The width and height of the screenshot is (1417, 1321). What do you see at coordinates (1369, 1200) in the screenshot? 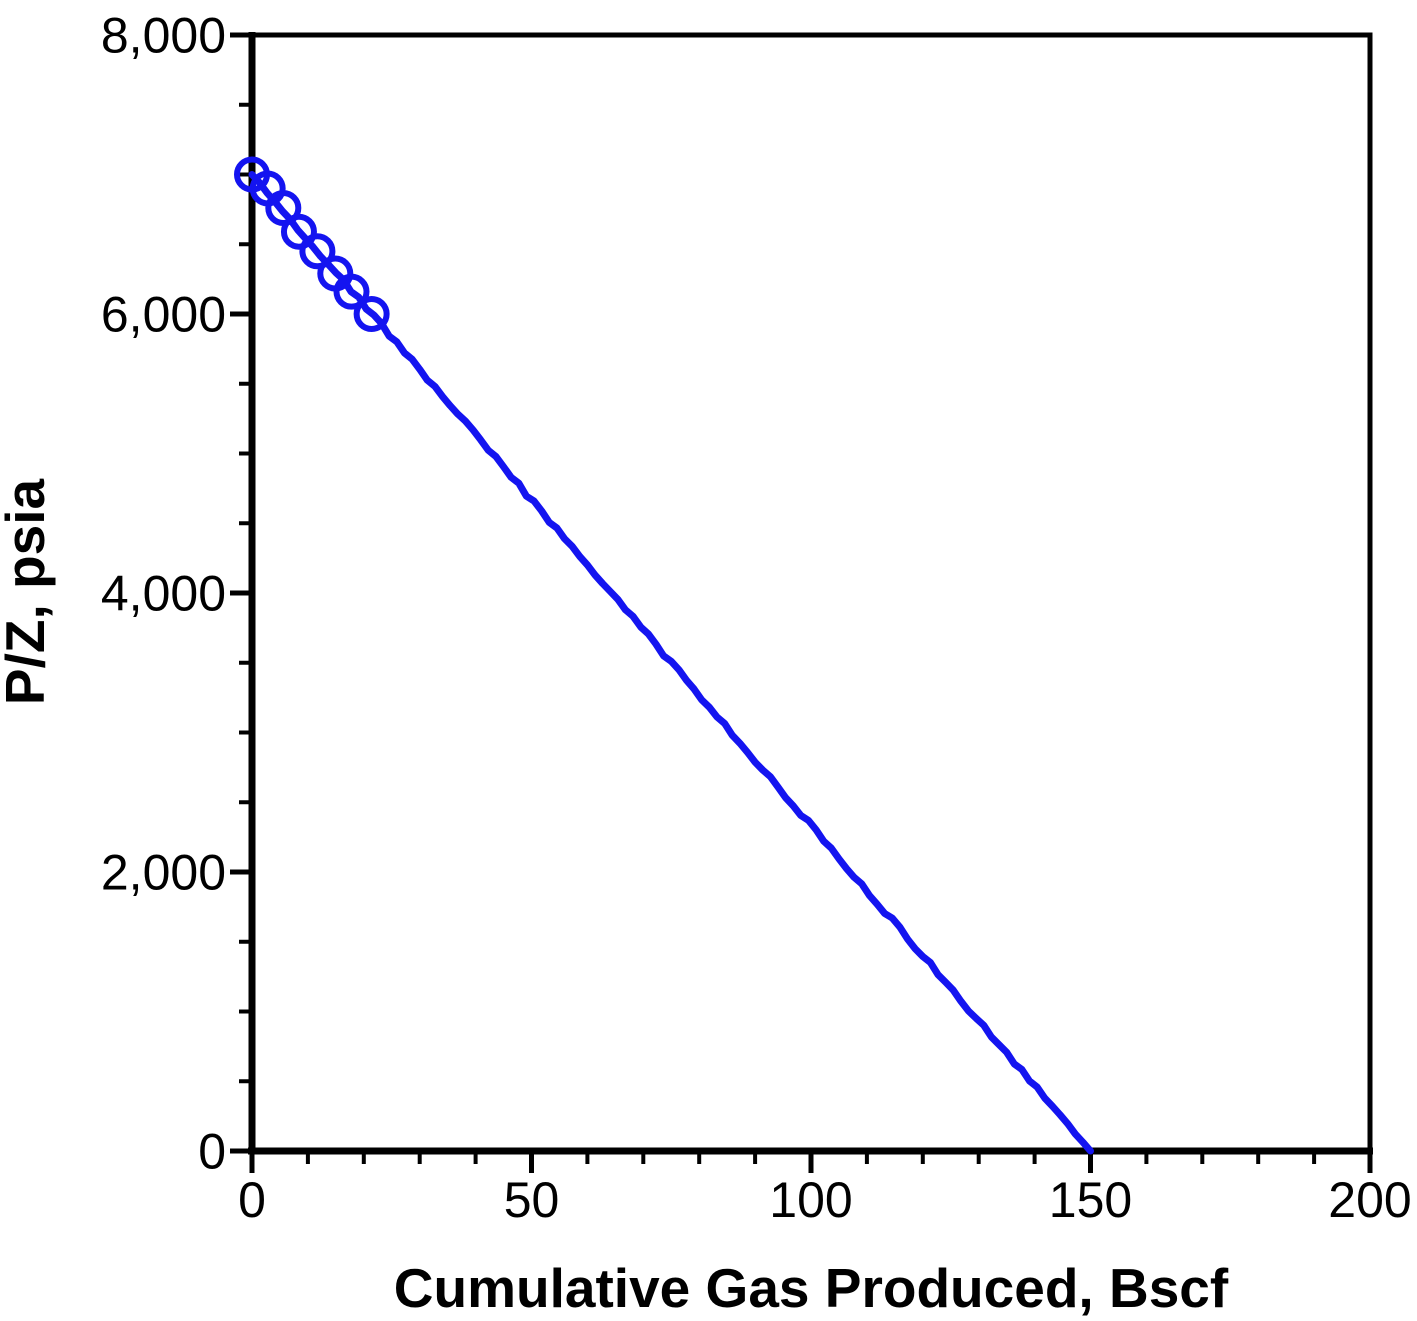
I see `x-tick-label: 200` at bounding box center [1369, 1200].